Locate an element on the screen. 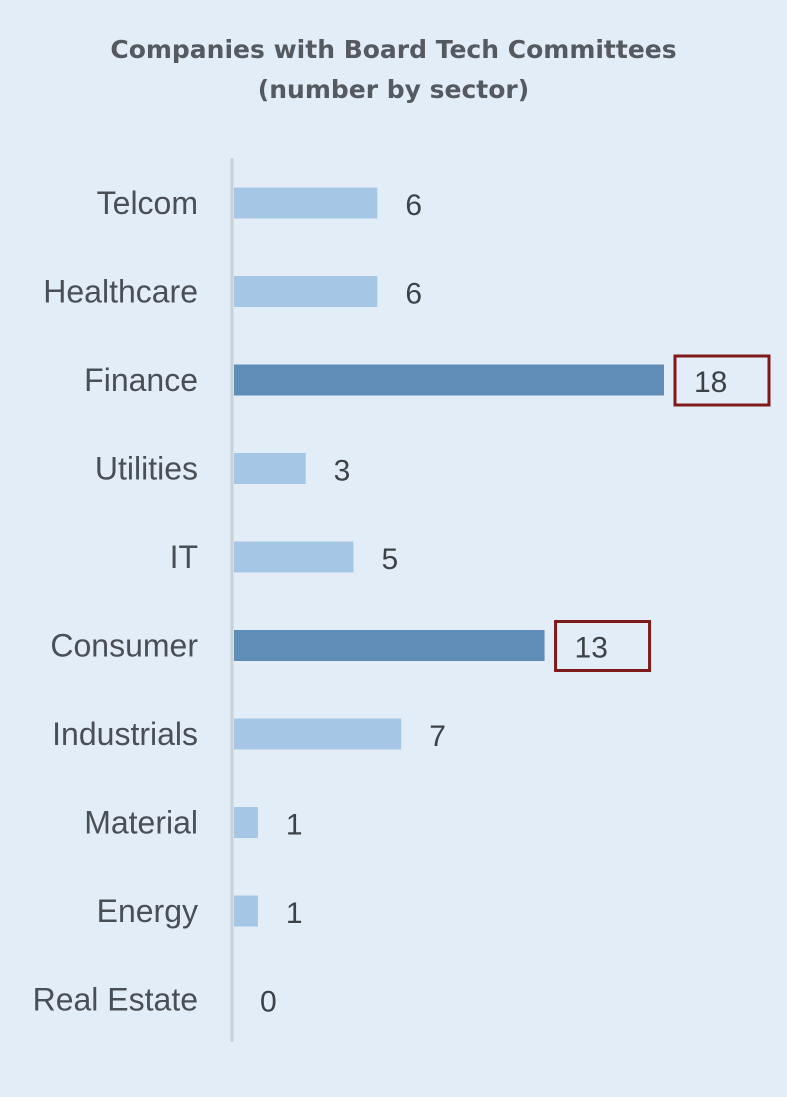 This screenshot has width=787, height=1097. value-label: 0 is located at coordinates (268, 1002).